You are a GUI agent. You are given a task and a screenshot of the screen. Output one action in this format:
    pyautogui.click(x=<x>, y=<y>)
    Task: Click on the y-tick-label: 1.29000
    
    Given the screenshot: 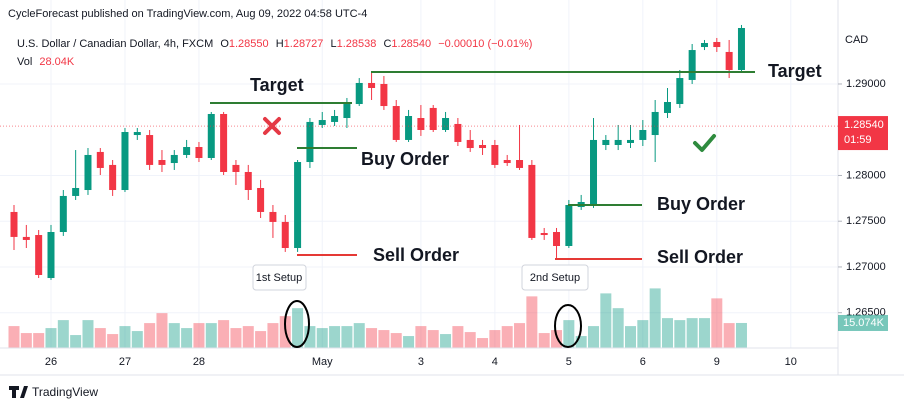 What is the action you would take?
    pyautogui.click(x=866, y=84)
    